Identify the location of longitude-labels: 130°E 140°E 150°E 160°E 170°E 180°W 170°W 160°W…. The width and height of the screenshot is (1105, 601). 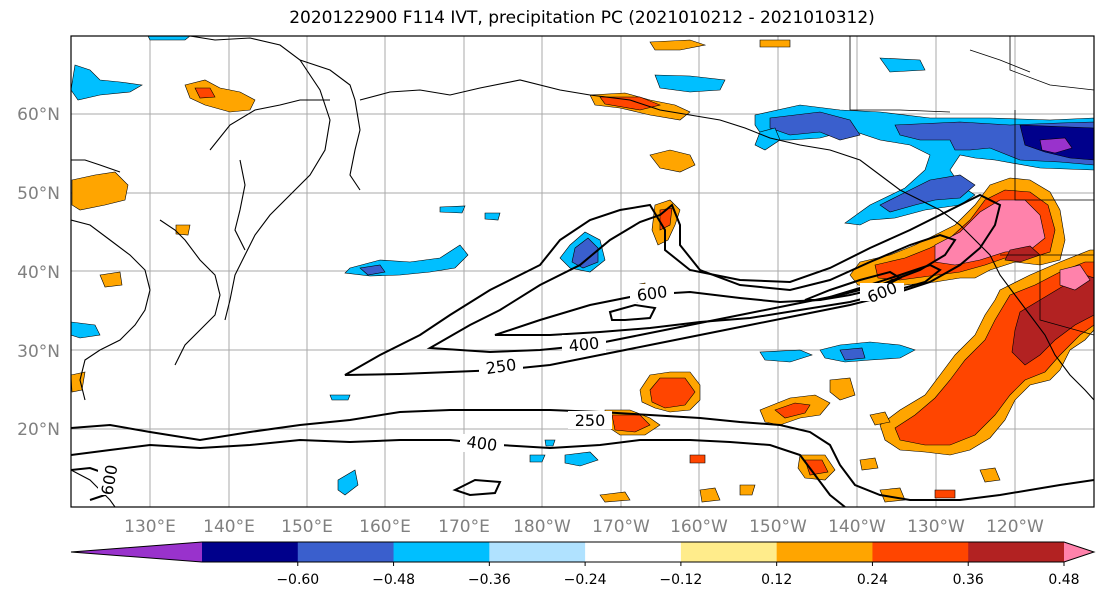
(584, 527).